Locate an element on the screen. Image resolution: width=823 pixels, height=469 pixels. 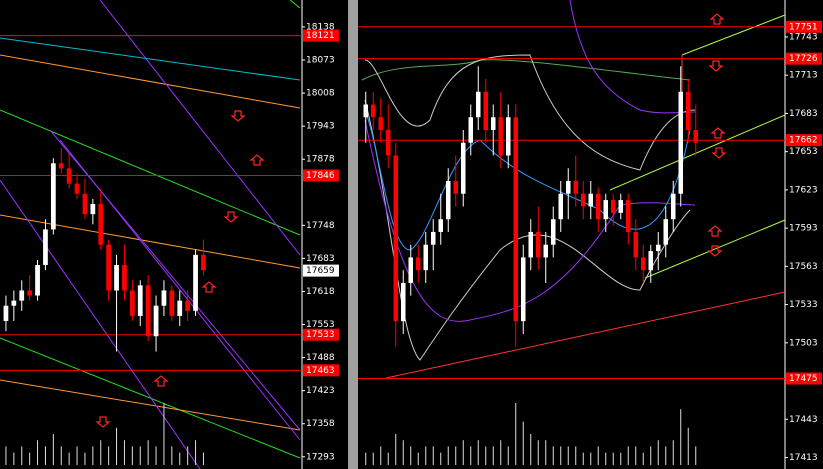
level-label: 17475 is located at coordinates (803, 379).